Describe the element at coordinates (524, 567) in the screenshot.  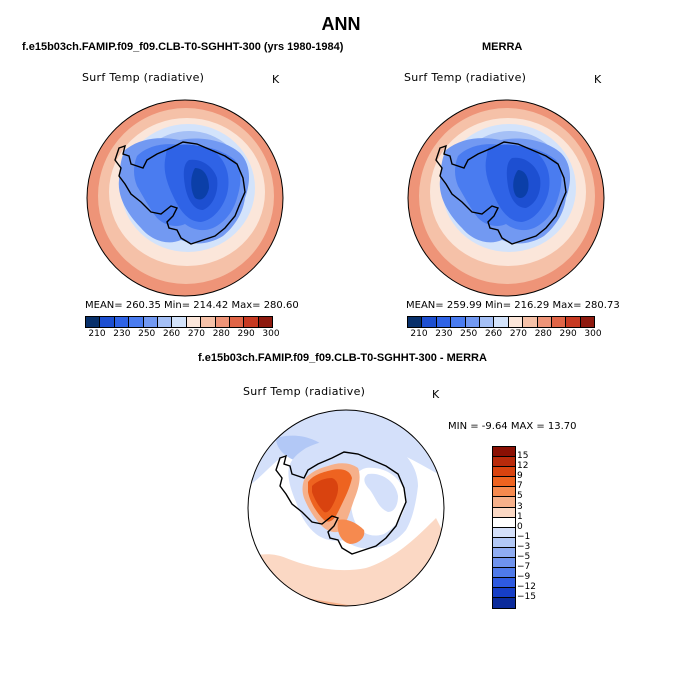
I see `colorbar-tick-label: −7` at that location.